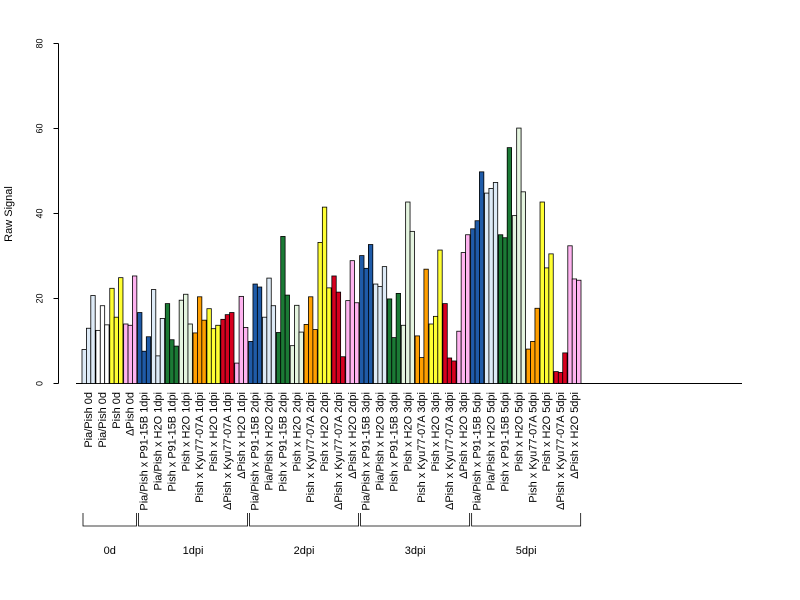 The width and height of the screenshot is (800, 600). What do you see at coordinates (214, 431) in the screenshot?
I see `x-category-label: Pish x H2O 1dpi` at bounding box center [214, 431].